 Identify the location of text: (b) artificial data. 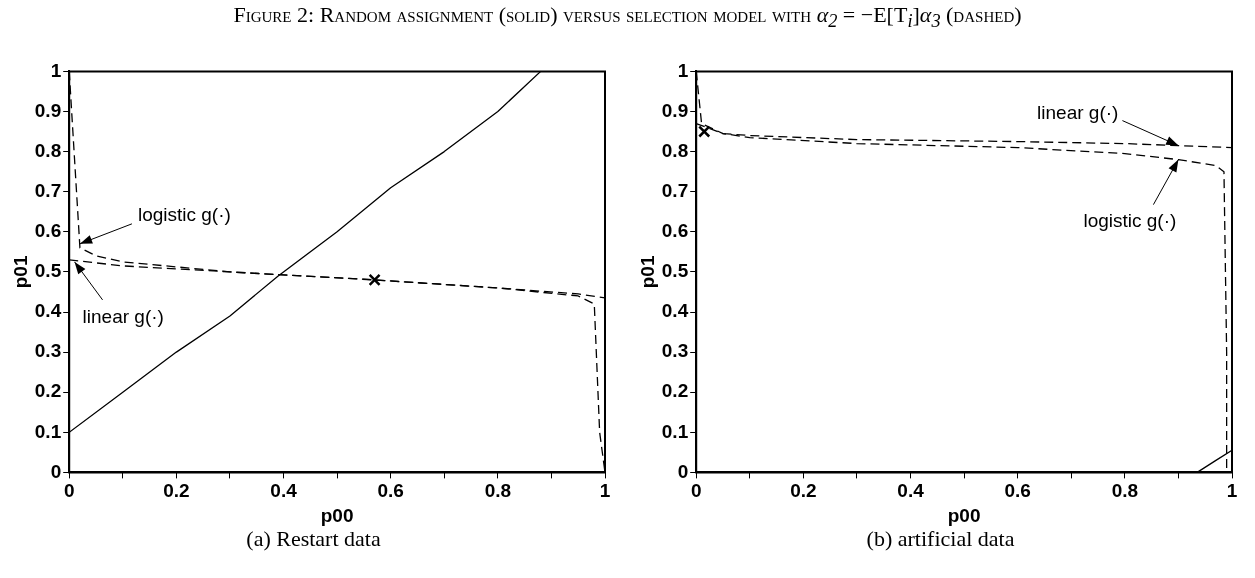
(940, 539).